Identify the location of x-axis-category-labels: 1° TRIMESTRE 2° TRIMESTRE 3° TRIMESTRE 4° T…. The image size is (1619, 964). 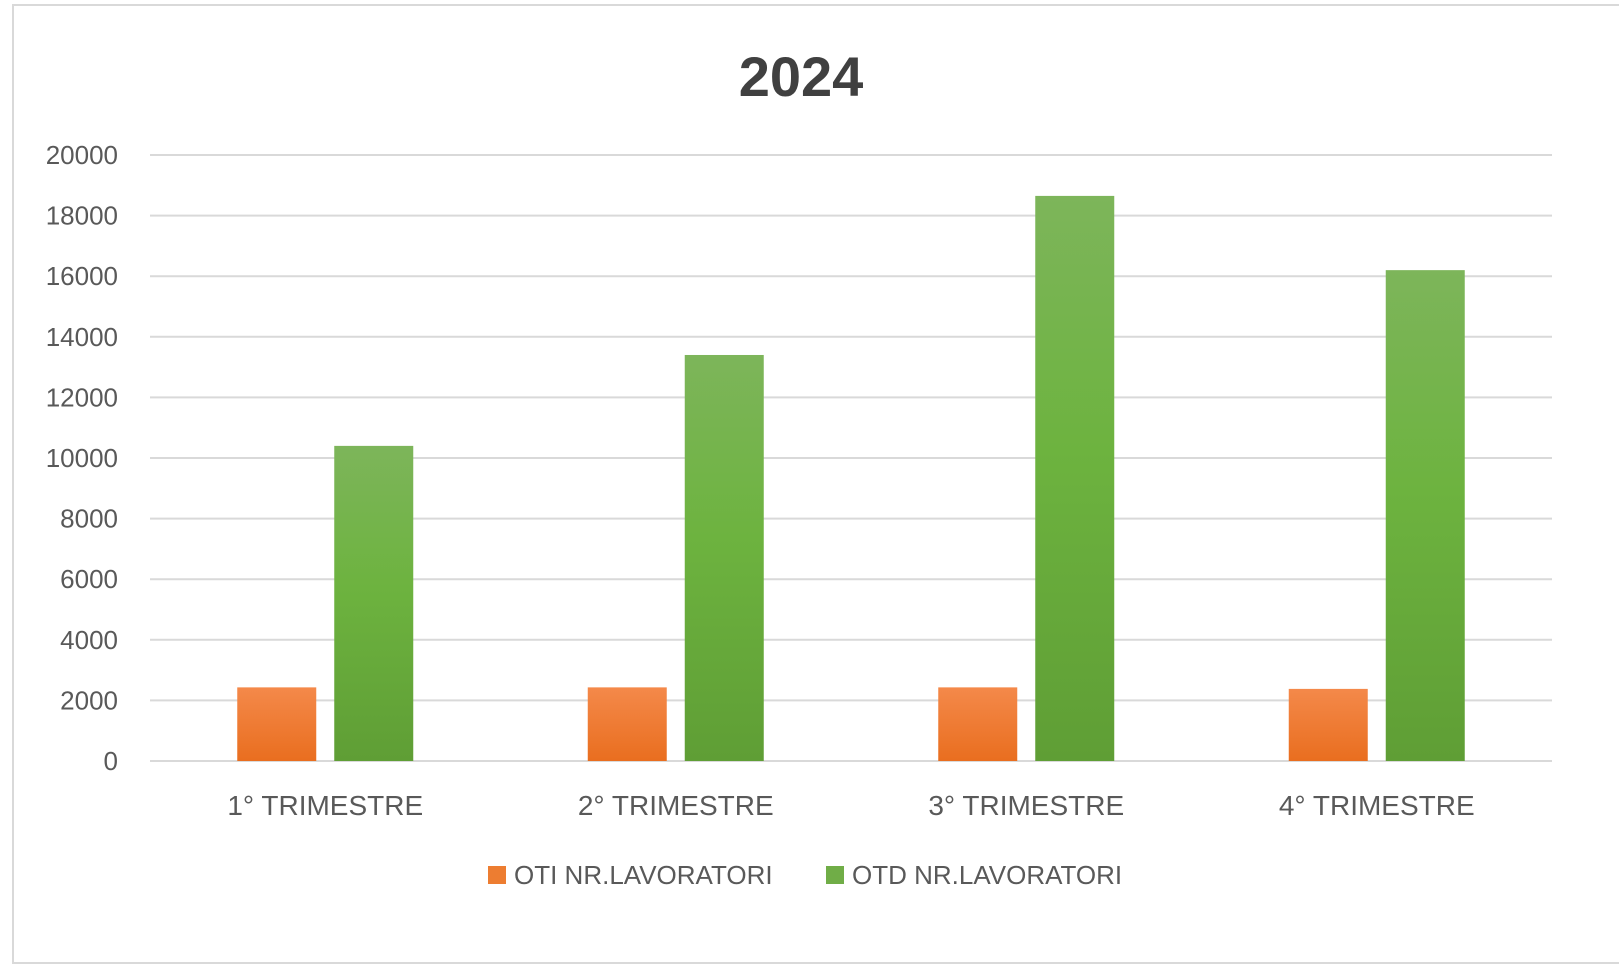
(850, 805).